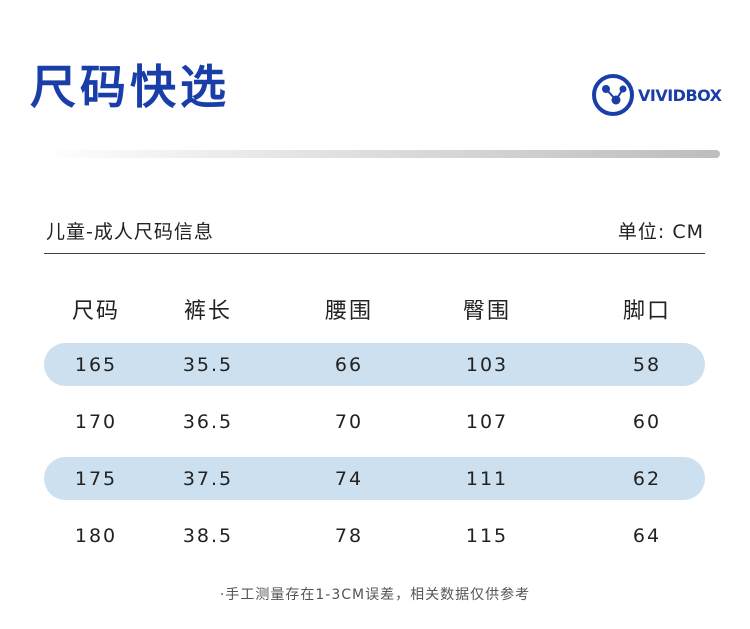  What do you see at coordinates (208, 535) in the screenshot?
I see `cell-length: 38.5` at bounding box center [208, 535].